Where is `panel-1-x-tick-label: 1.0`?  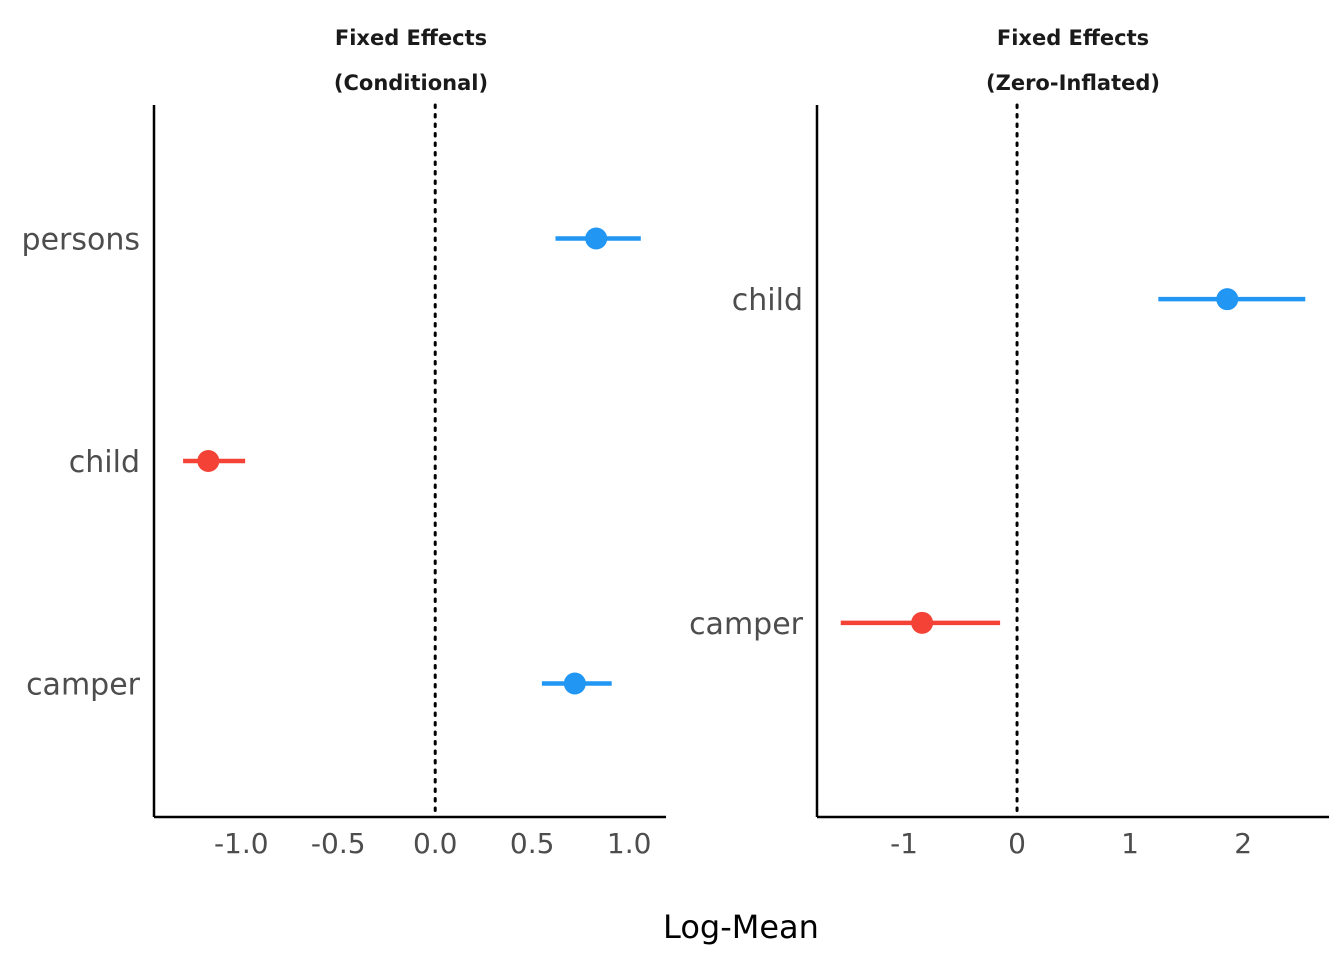 panel-1-x-tick-label: 1.0 is located at coordinates (629, 843).